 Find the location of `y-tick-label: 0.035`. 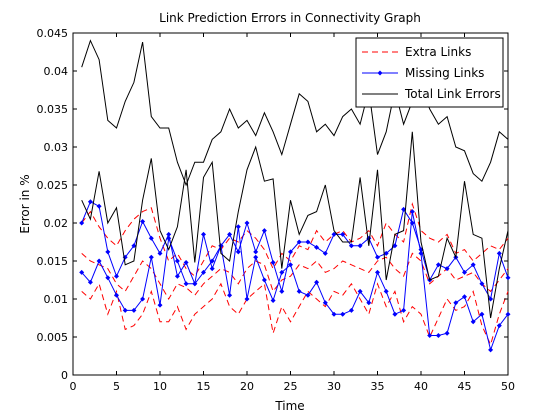

y-tick-label: 0.035 is located at coordinates (53, 109).